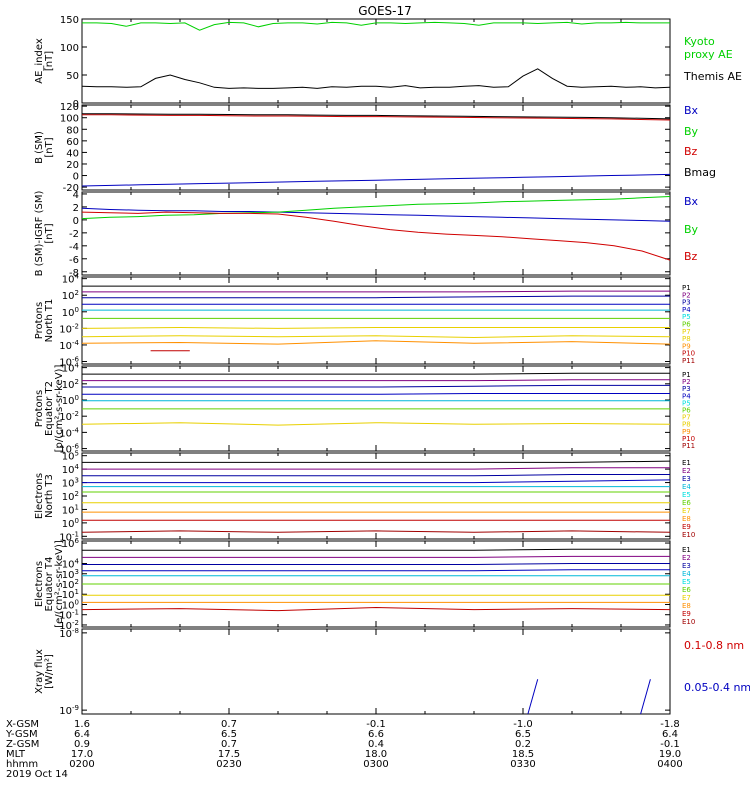 This screenshot has height=804, width=750. Describe the element at coordinates (376, 556) in the screenshot. I see `series-line-e2` at that location.